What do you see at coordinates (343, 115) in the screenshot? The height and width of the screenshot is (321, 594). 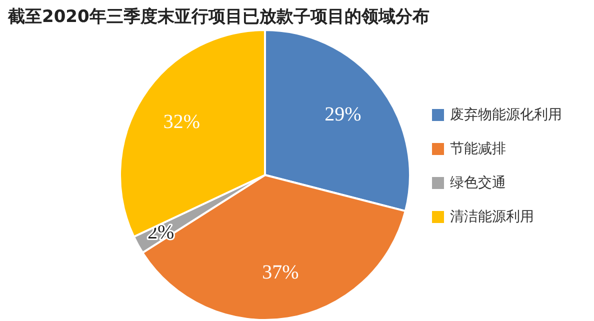 I see `data-label: 29%` at bounding box center [343, 115].